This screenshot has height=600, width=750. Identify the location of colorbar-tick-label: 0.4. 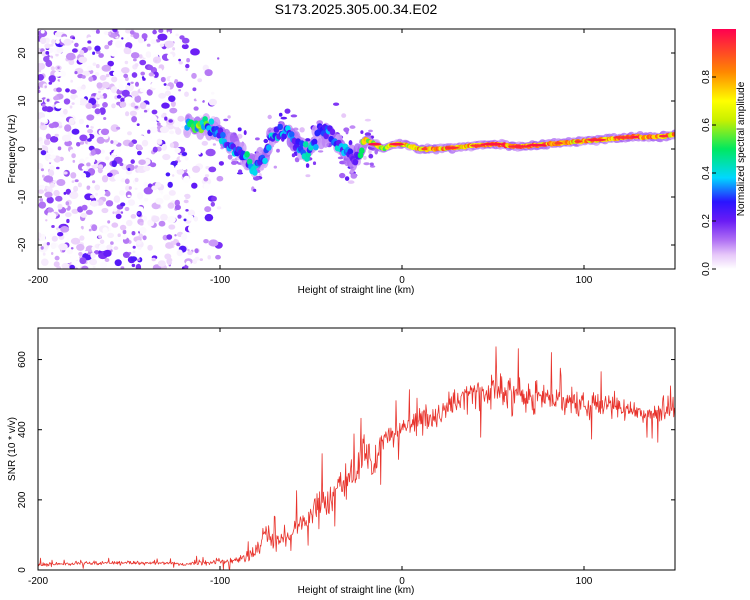
(706, 173).